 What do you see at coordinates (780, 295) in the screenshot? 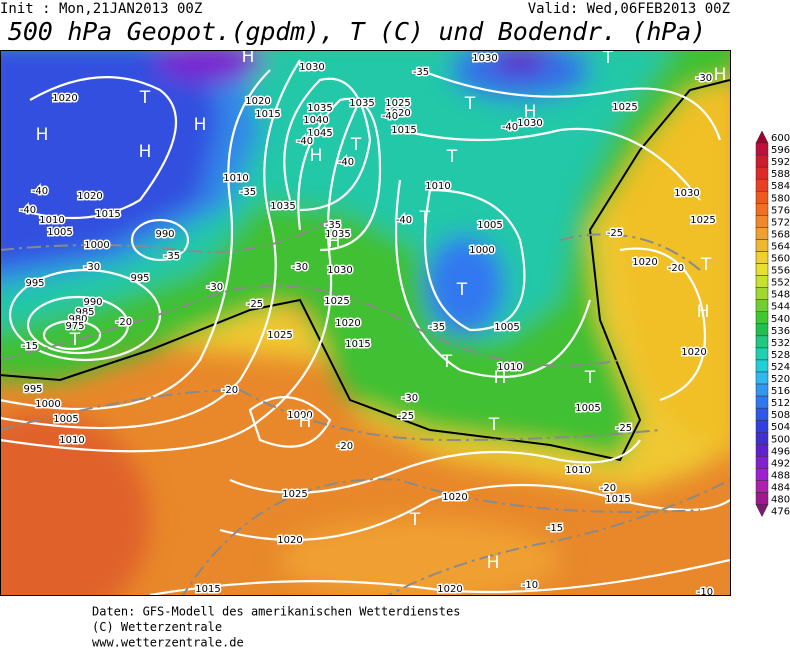
I see `legend-level: 548` at bounding box center [780, 295].